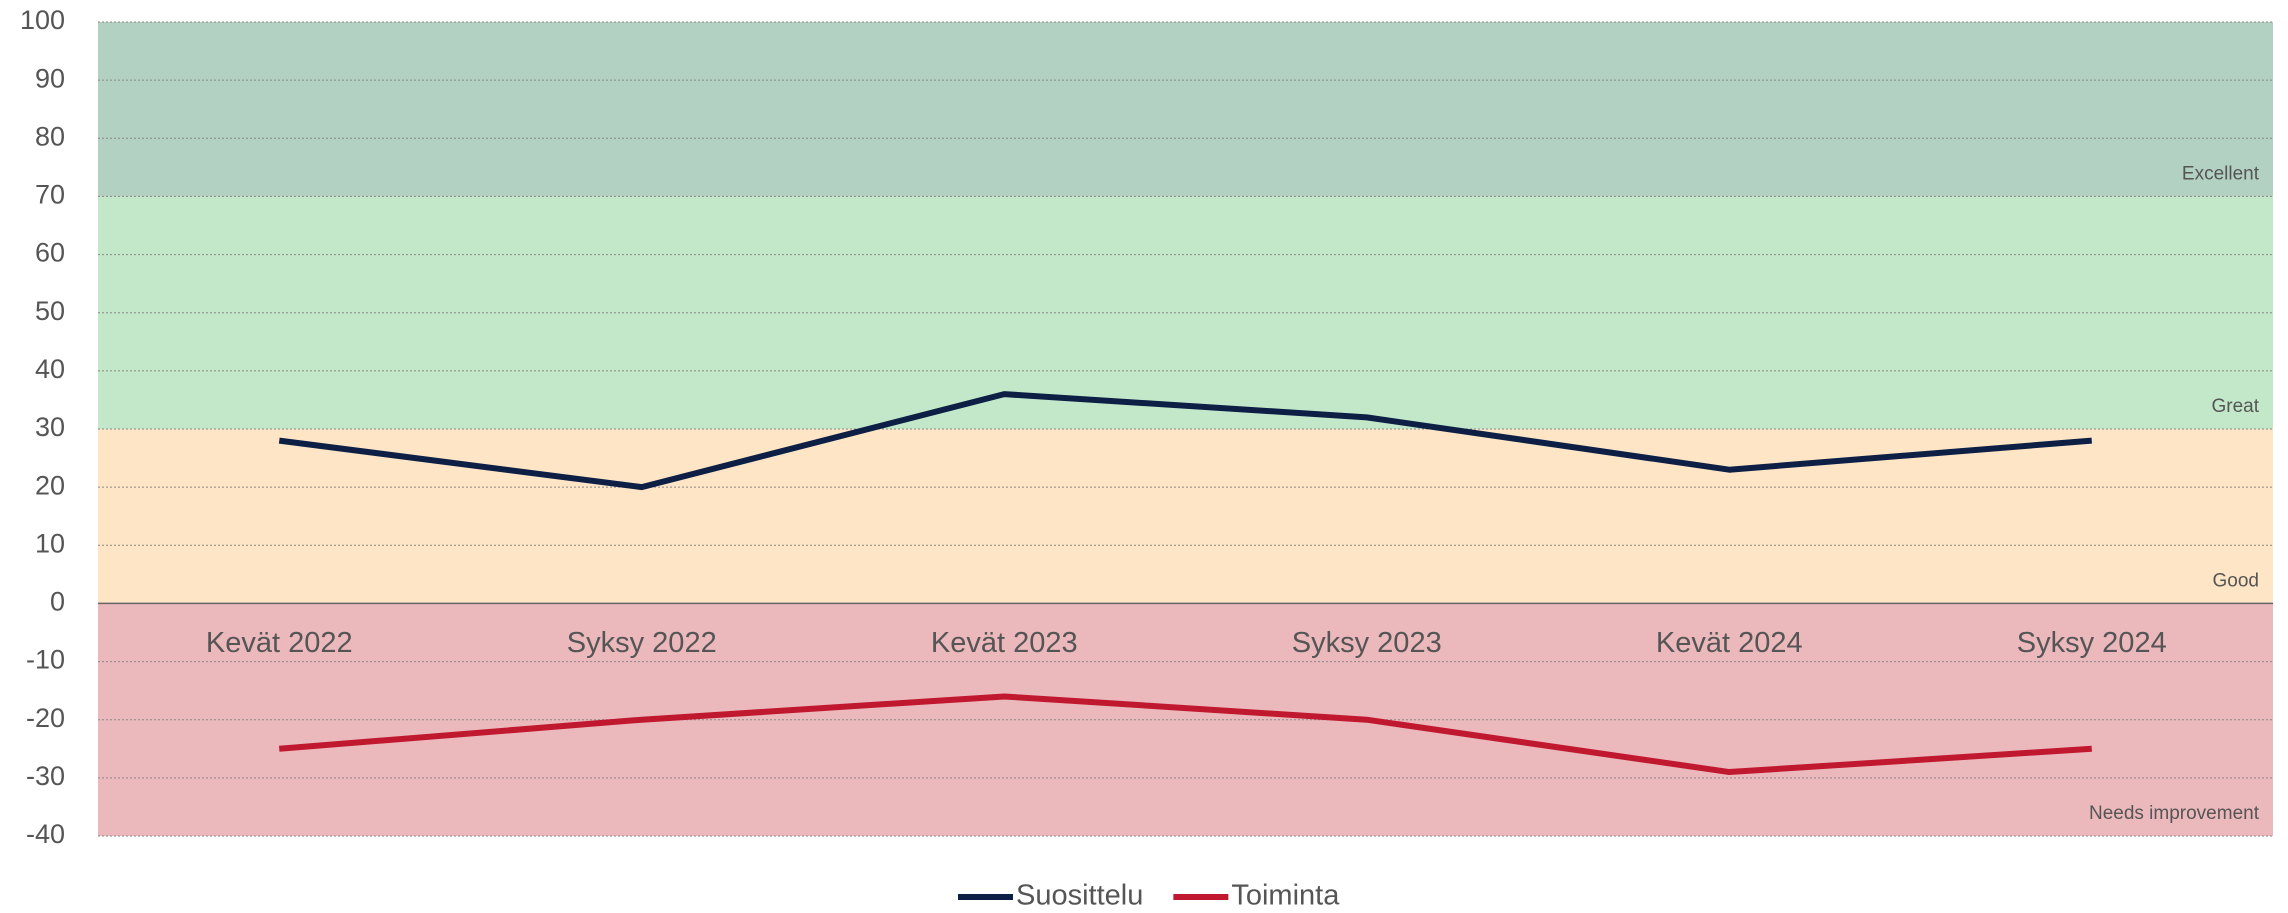 The width and height of the screenshot is (2288, 913). What do you see at coordinates (57, 602) in the screenshot?
I see `y-tick-label: 0` at bounding box center [57, 602].